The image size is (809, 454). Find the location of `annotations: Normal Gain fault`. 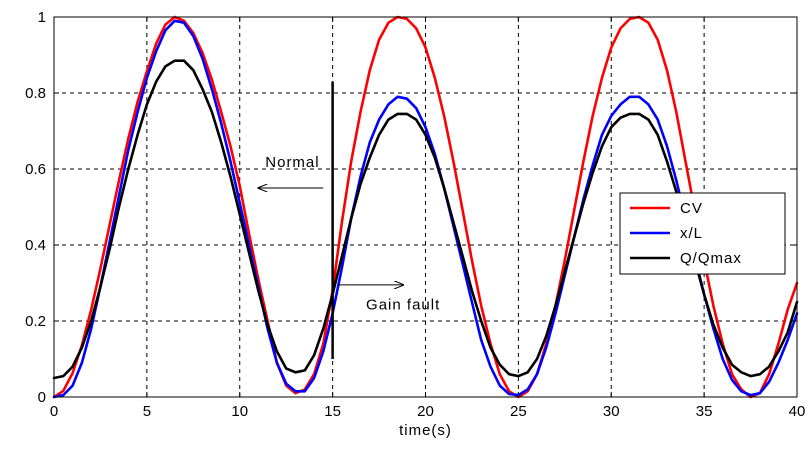

annotations: Normal Gain fault is located at coordinates (349, 220).